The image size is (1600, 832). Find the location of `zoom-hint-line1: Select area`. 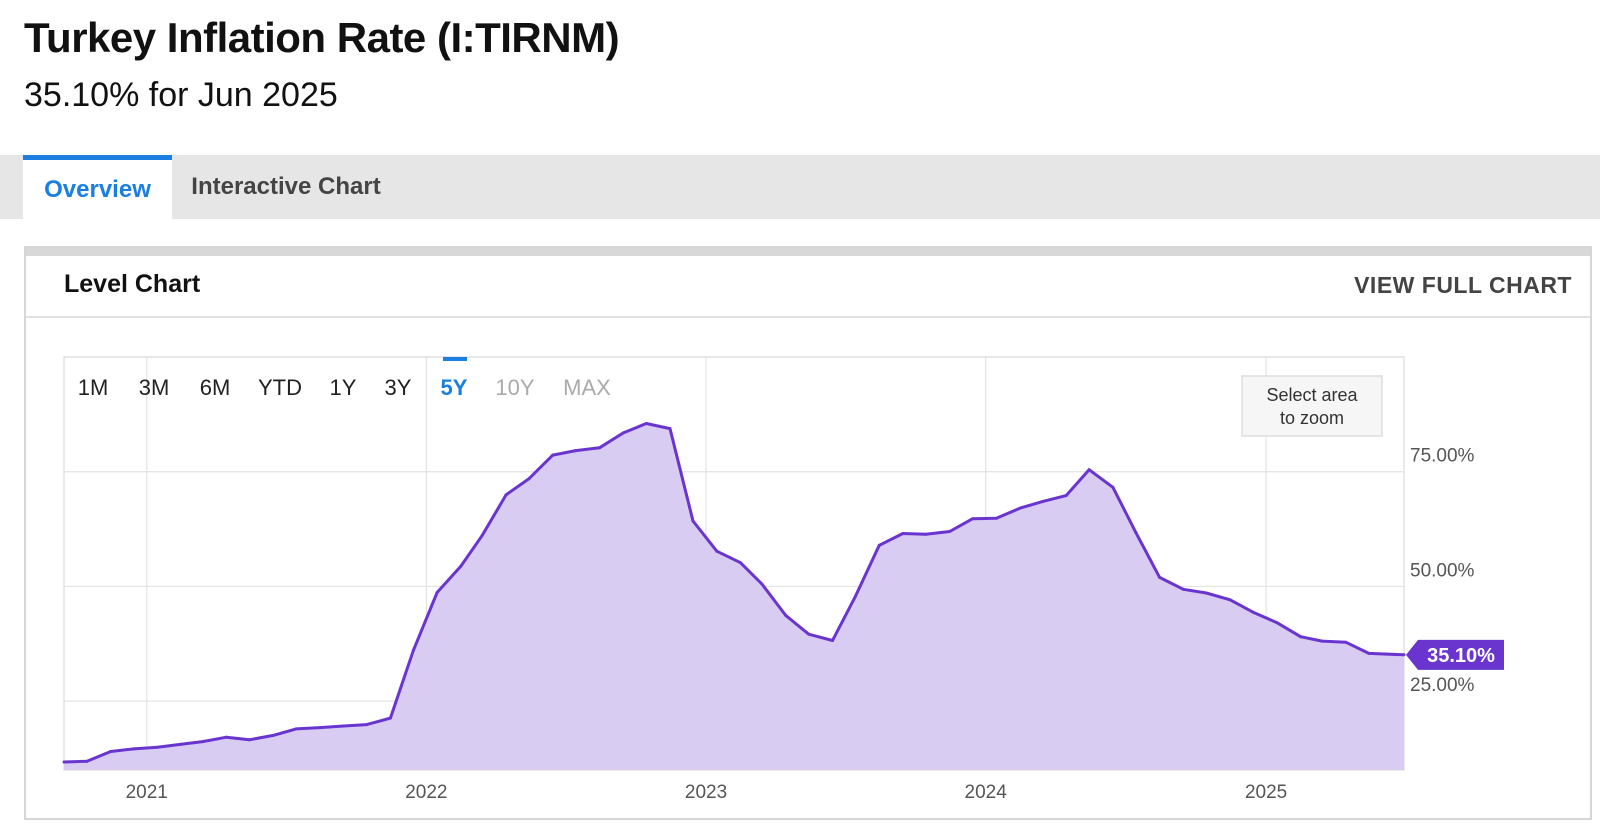

zoom-hint-line1: Select area is located at coordinates (1312, 395).